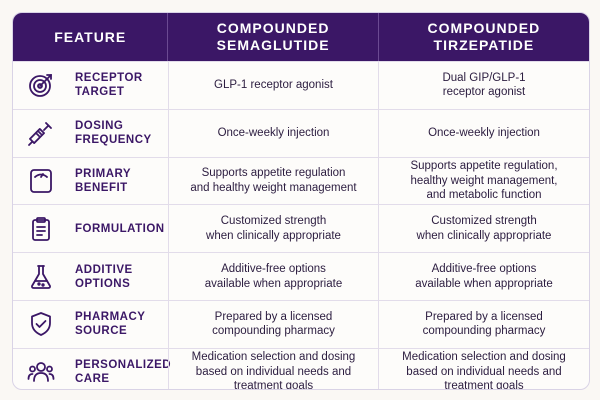  I want to click on clipboard-icon, so click(41, 229).